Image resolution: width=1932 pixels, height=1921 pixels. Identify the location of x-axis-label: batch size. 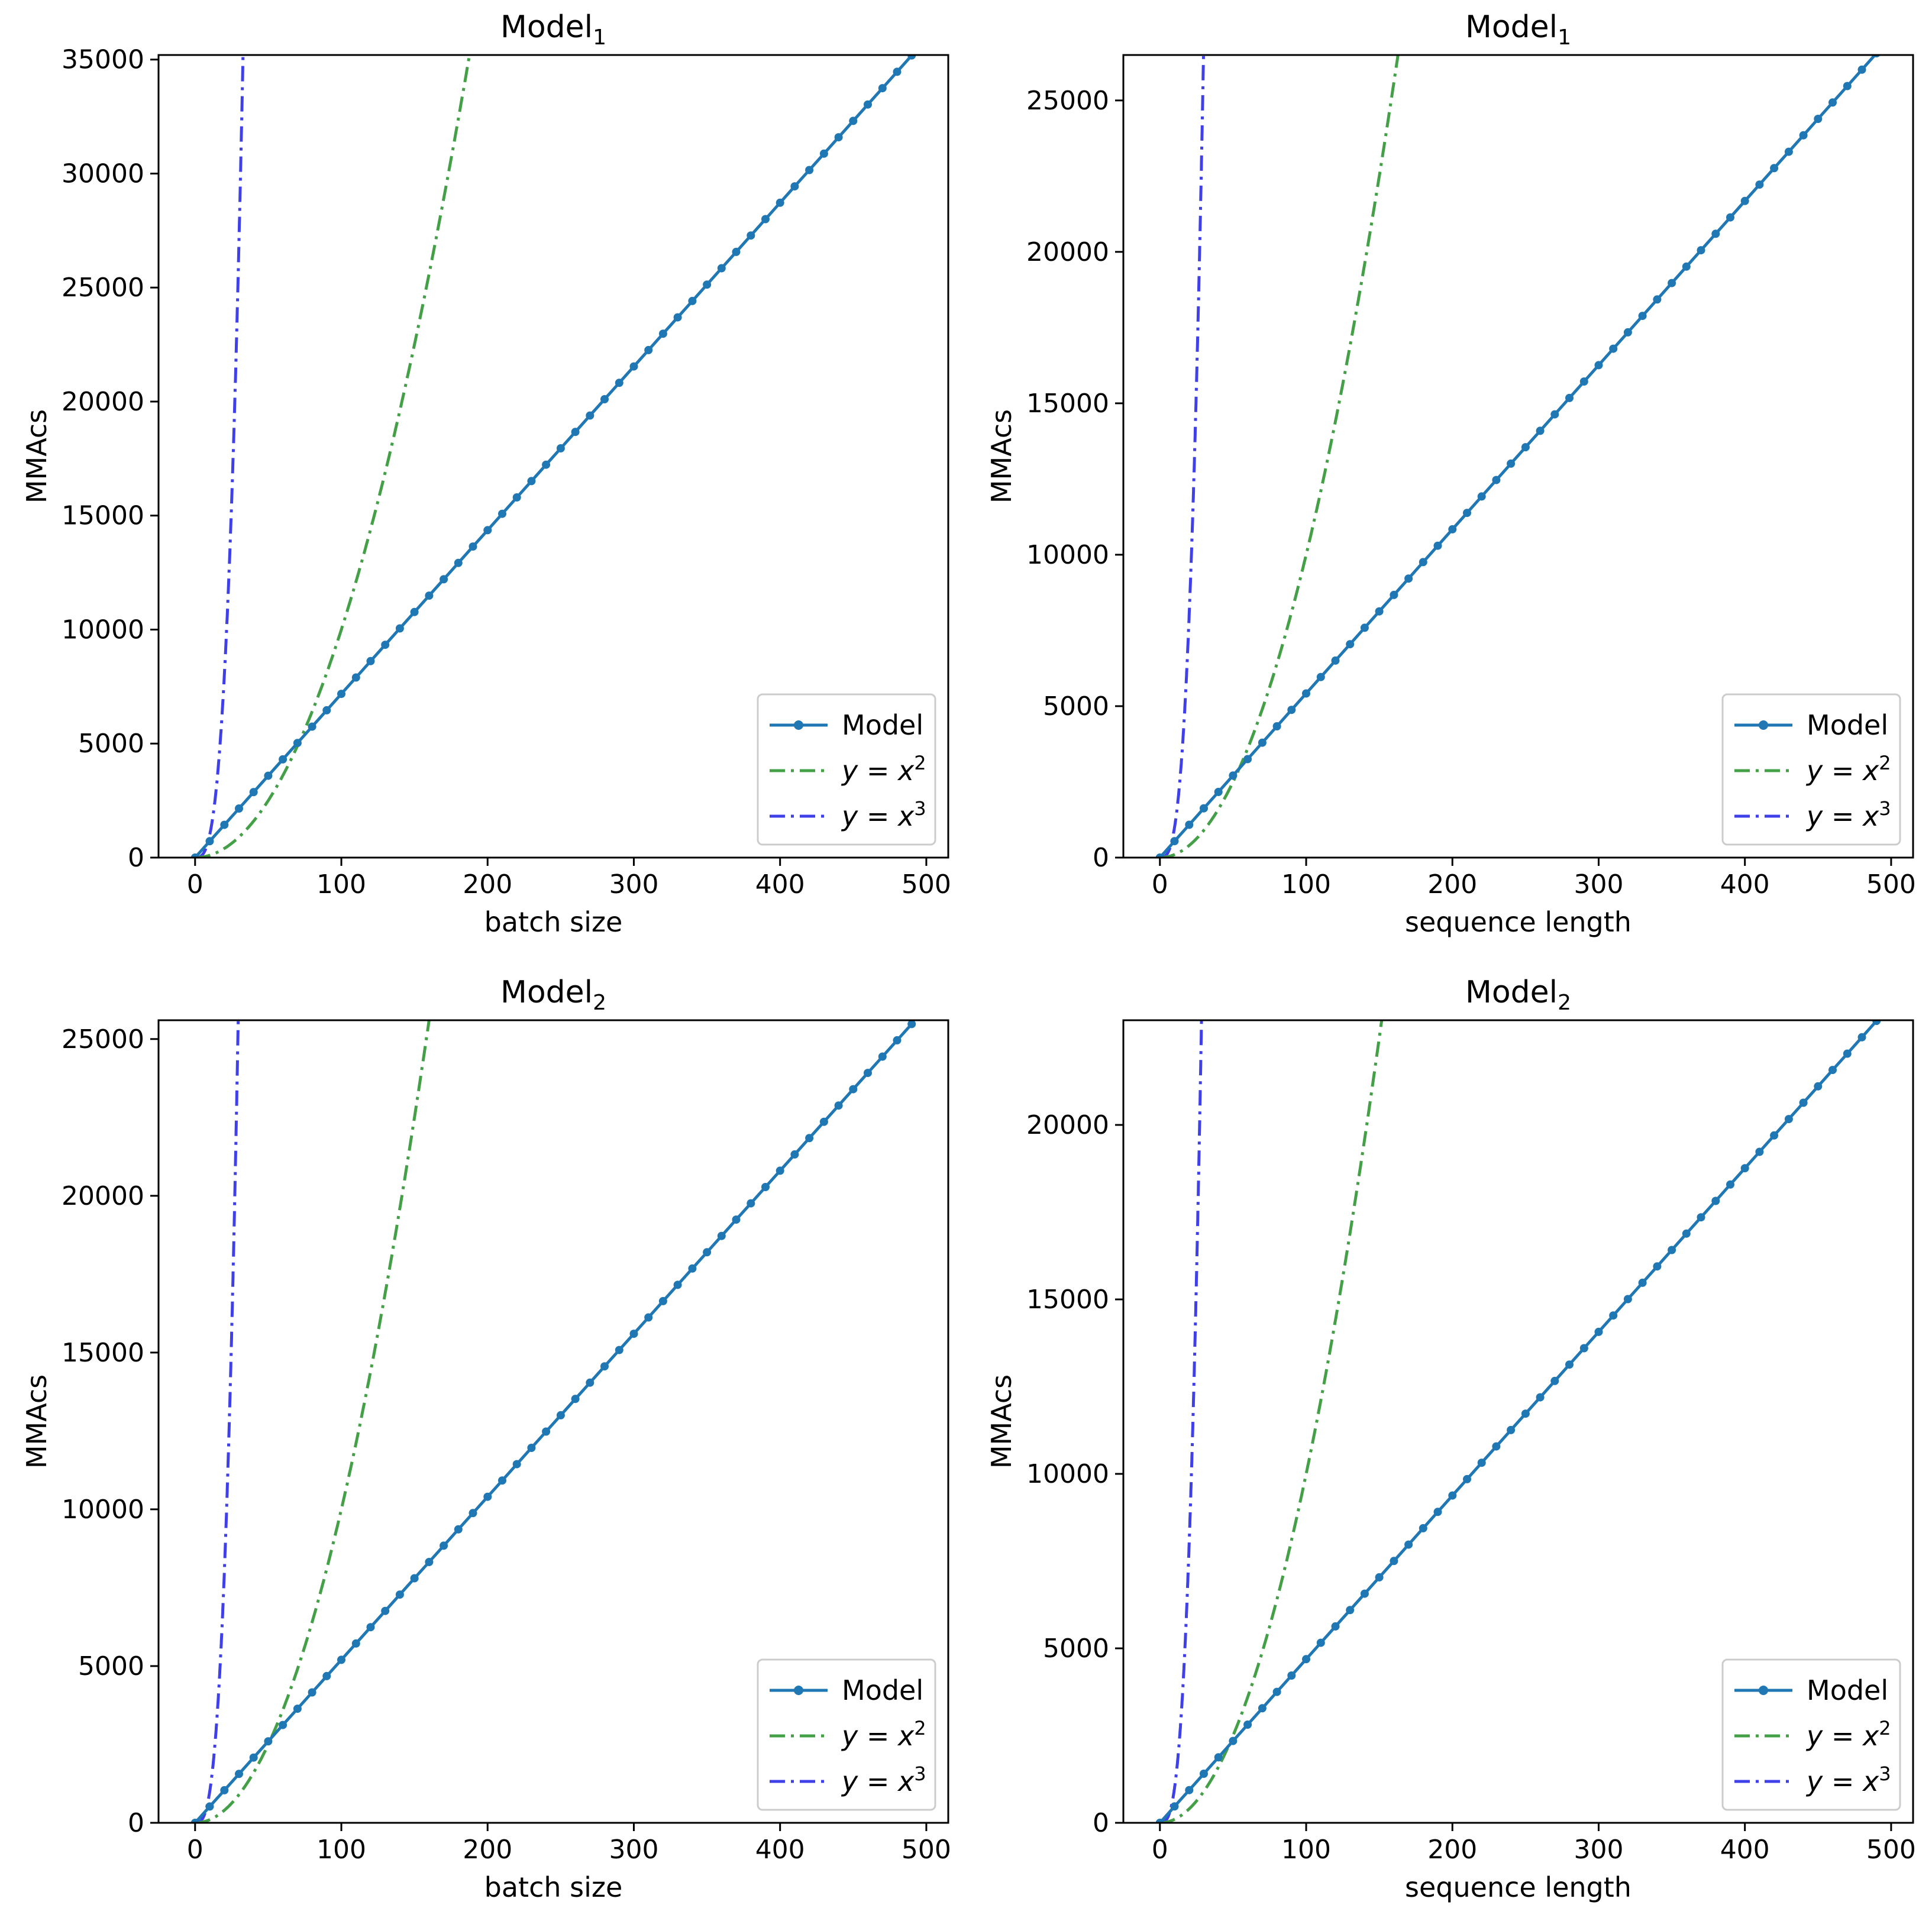
(553, 1887).